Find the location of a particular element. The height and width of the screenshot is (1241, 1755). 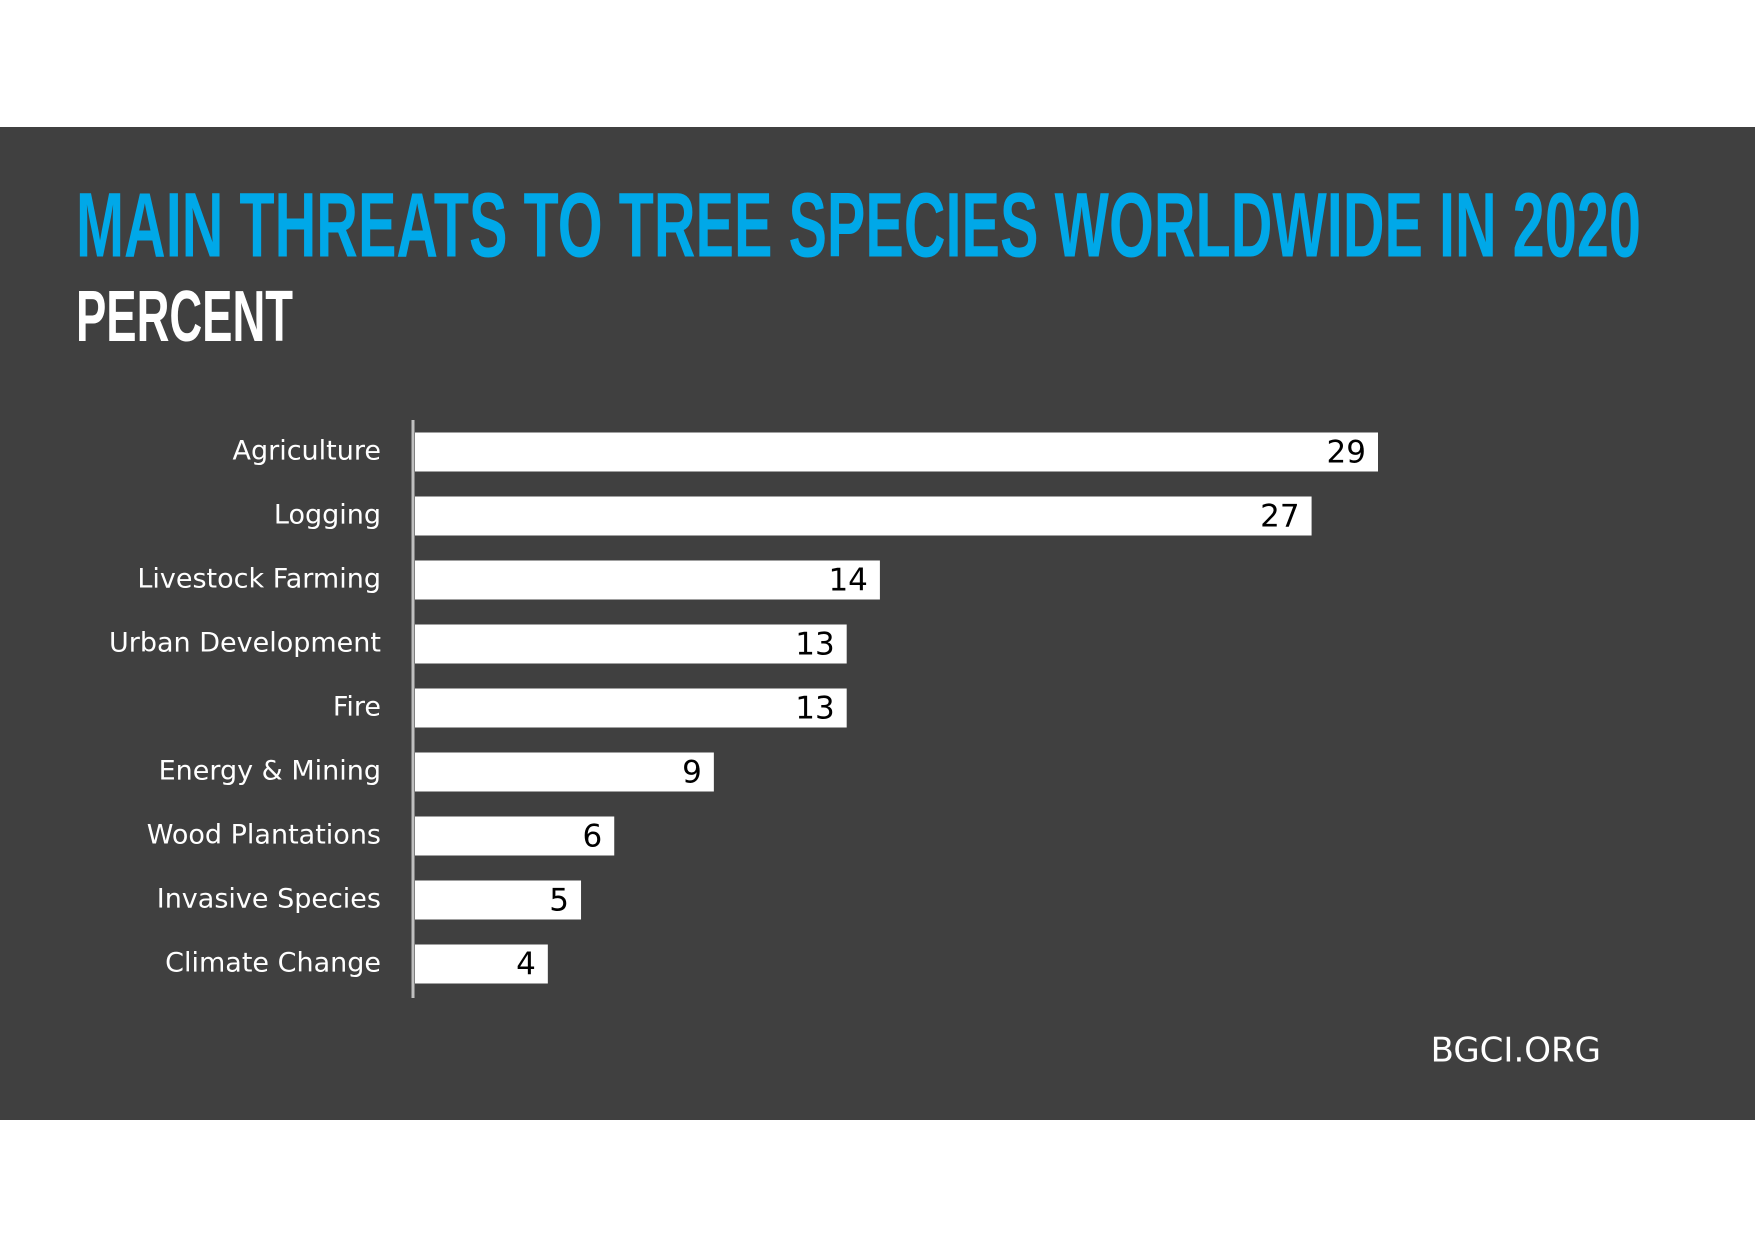

category-label: Fire is located at coordinates (357, 707).